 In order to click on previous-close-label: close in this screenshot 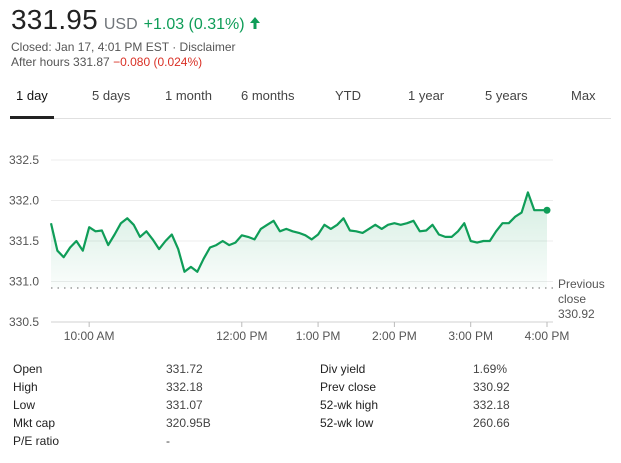, I will do `click(572, 299)`.